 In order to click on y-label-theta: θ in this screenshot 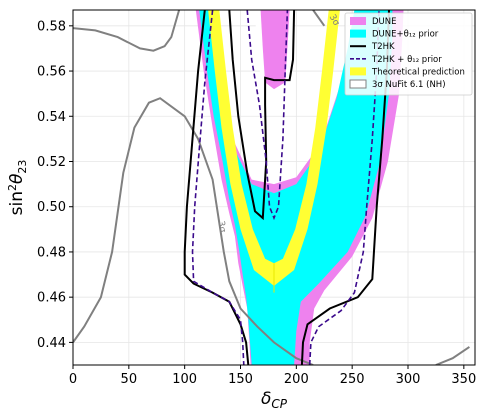, I will do `click(17, 178)`.